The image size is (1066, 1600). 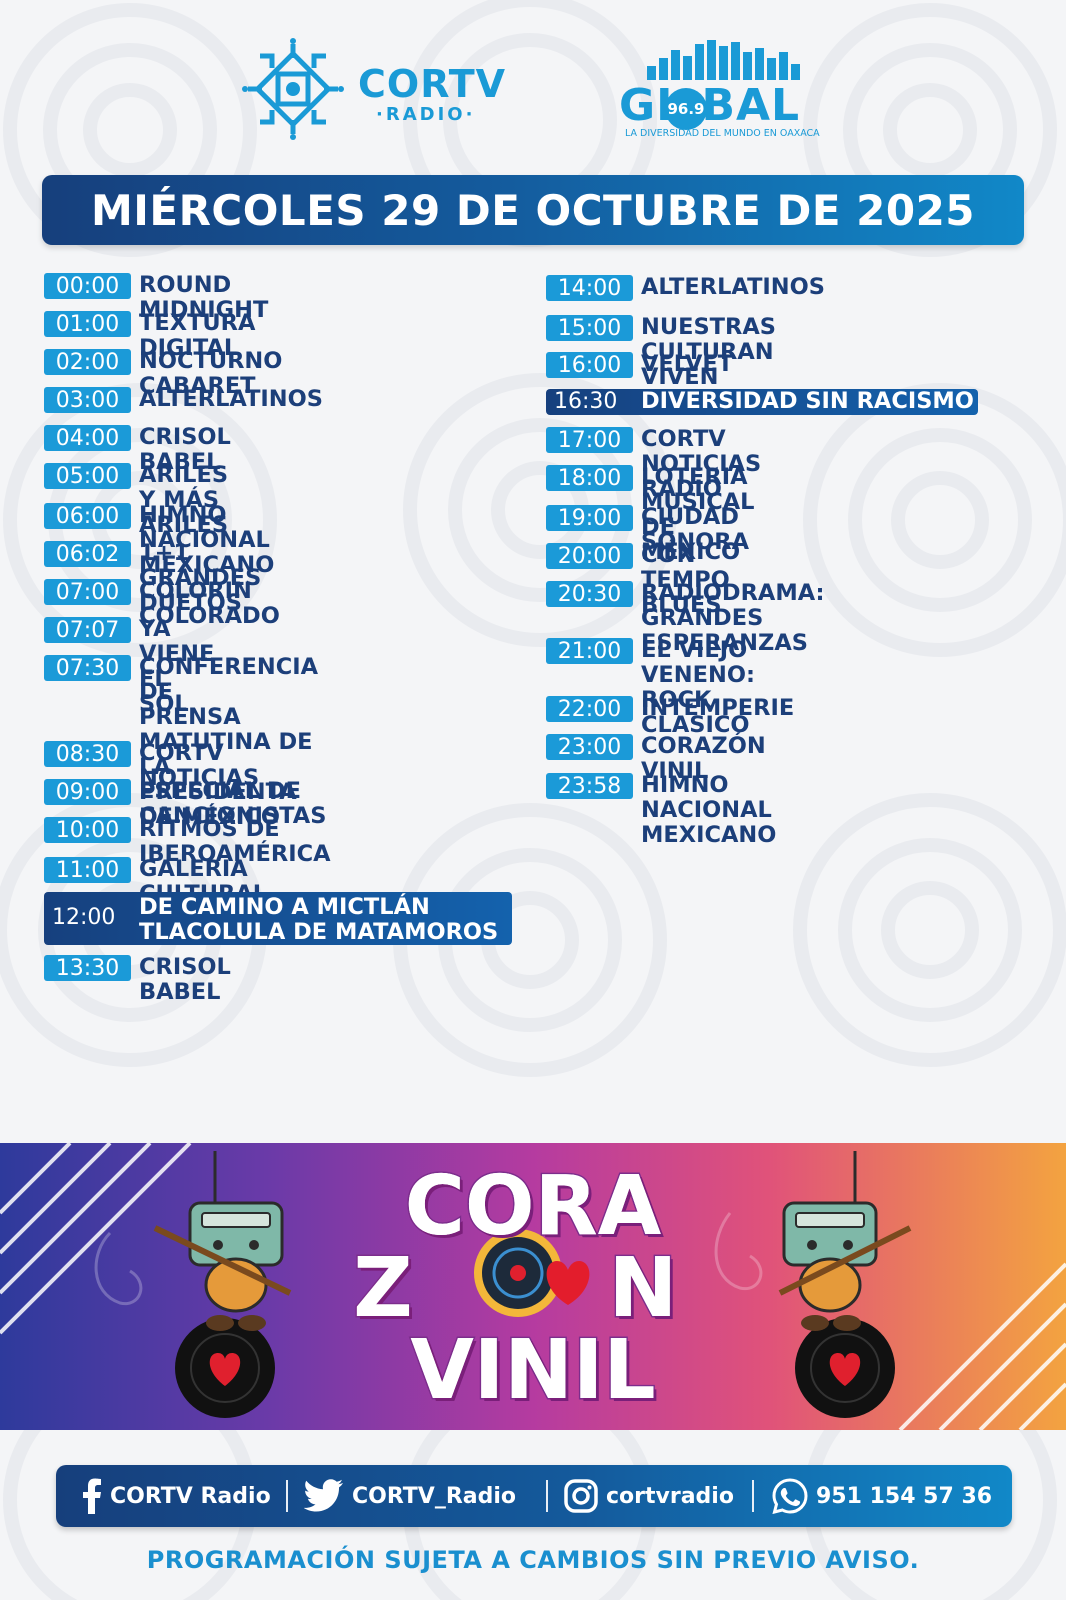 What do you see at coordinates (87, 870) in the screenshot?
I see `program-time: 11:00` at bounding box center [87, 870].